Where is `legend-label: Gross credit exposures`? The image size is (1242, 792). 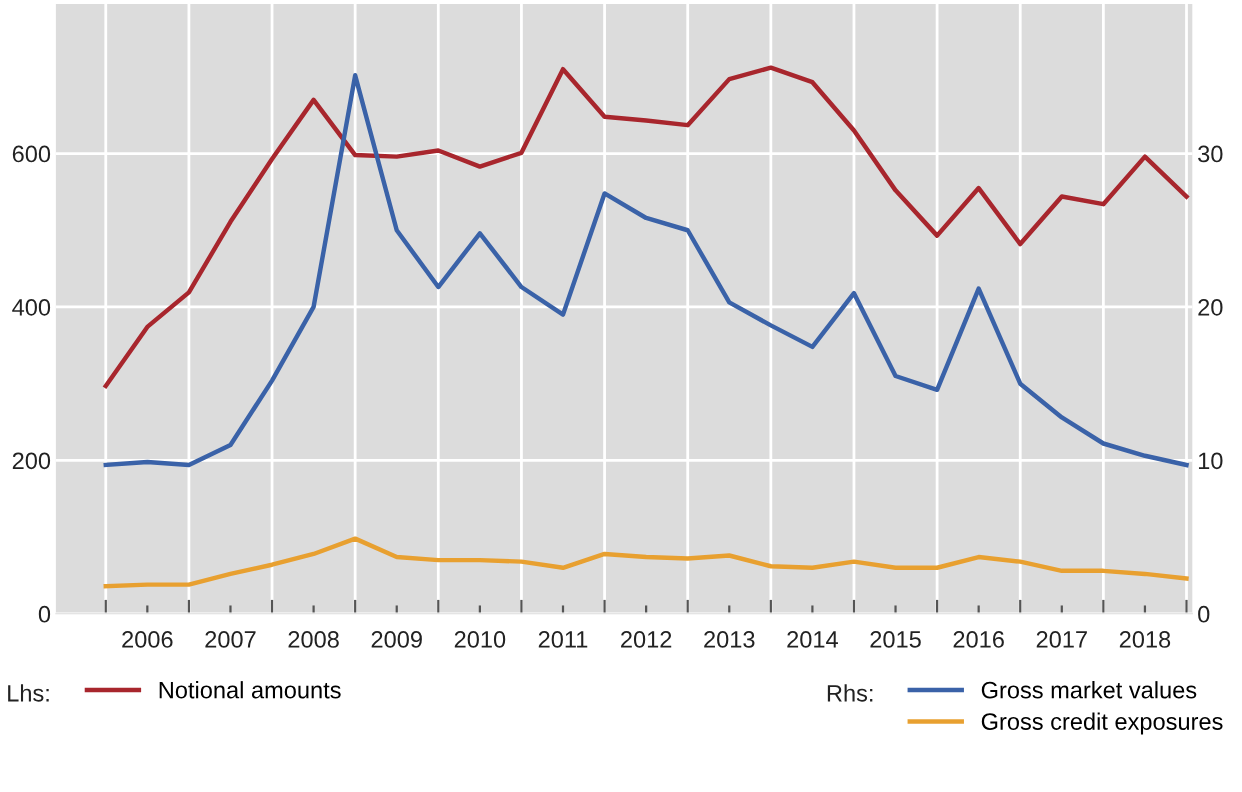
legend-label: Gross credit exposures is located at coordinates (1102, 723).